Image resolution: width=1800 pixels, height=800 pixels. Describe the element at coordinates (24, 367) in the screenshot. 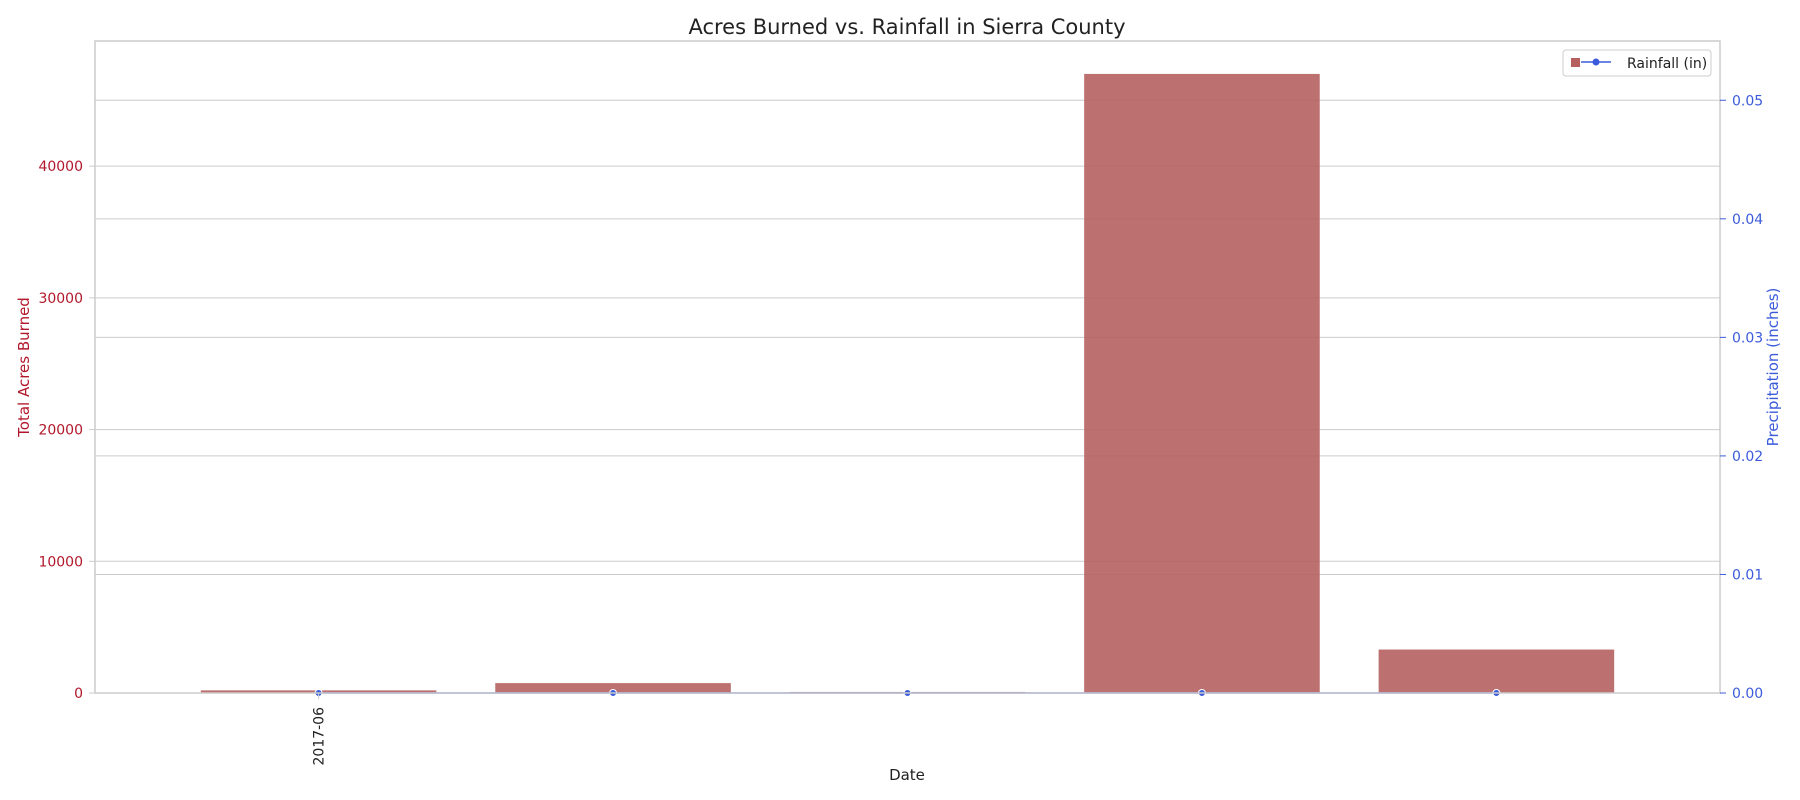

I see `y-axis-left-title: Total Acres Burned` at that location.